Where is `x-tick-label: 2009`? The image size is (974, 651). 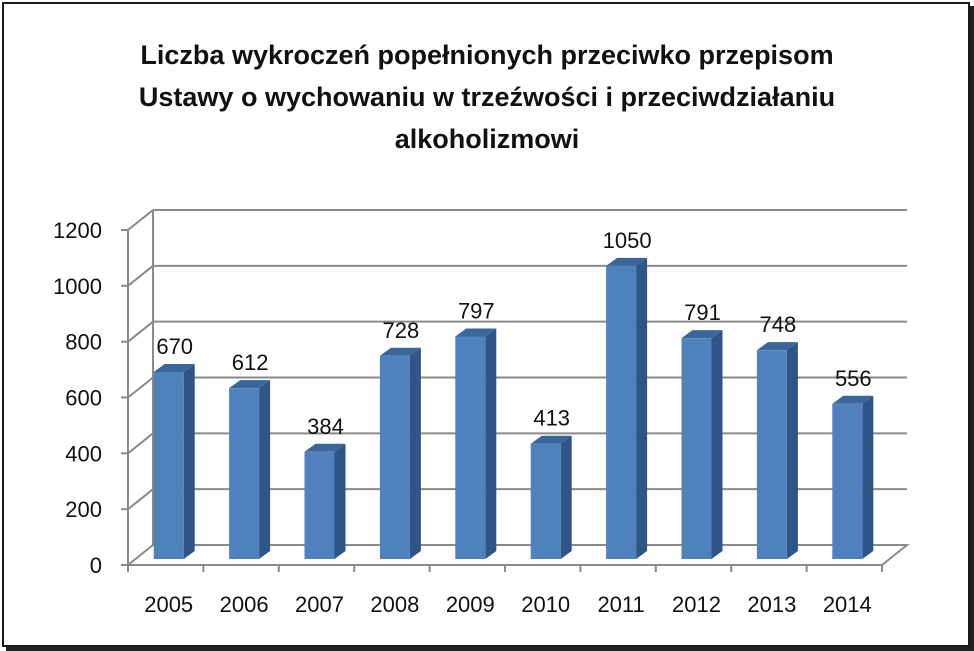
x-tick-label: 2009 is located at coordinates (470, 604).